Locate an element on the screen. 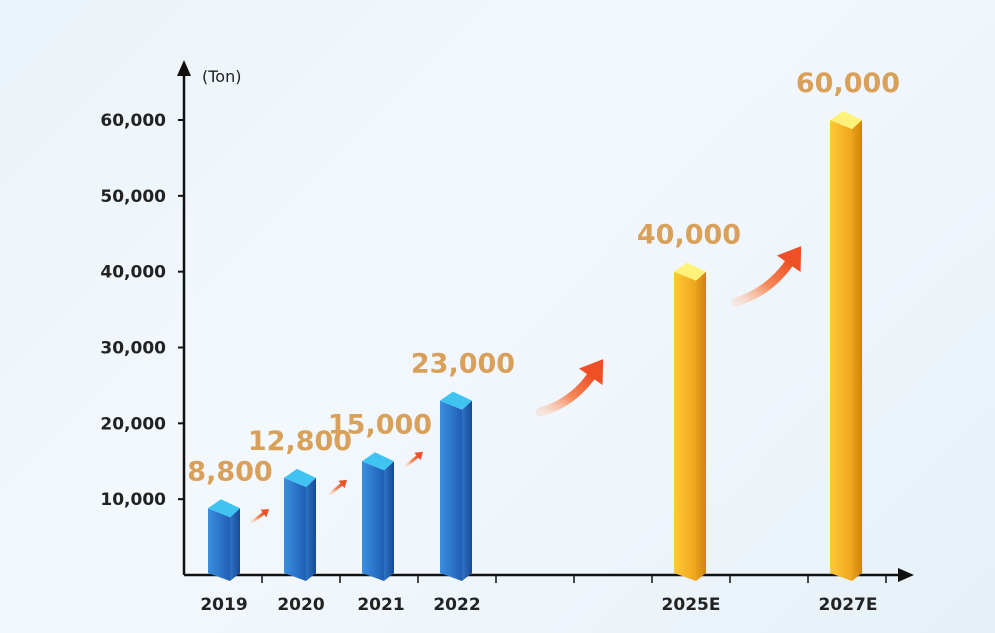 The image size is (995, 633). value-label: 23,000 is located at coordinates (463, 364).